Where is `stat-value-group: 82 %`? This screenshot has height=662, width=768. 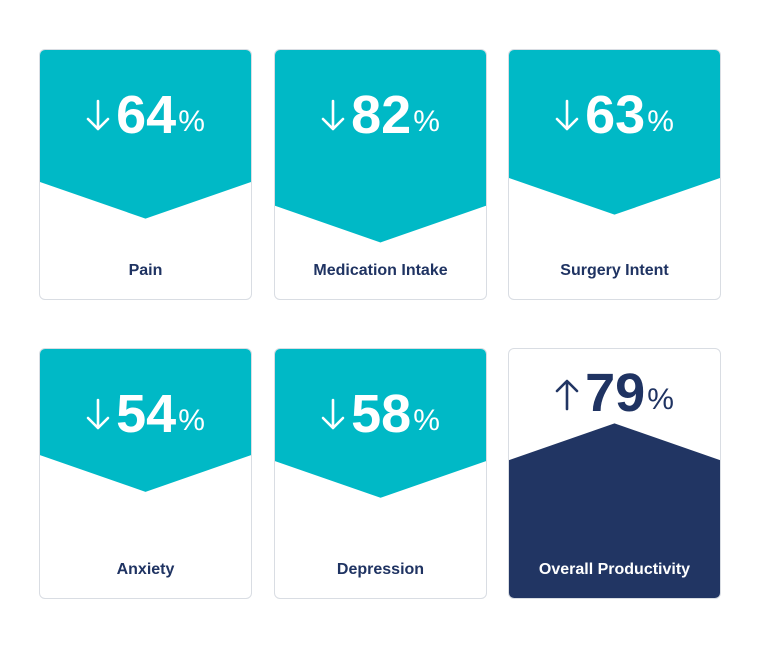
stat-value-group: 82 % is located at coordinates (380, 115).